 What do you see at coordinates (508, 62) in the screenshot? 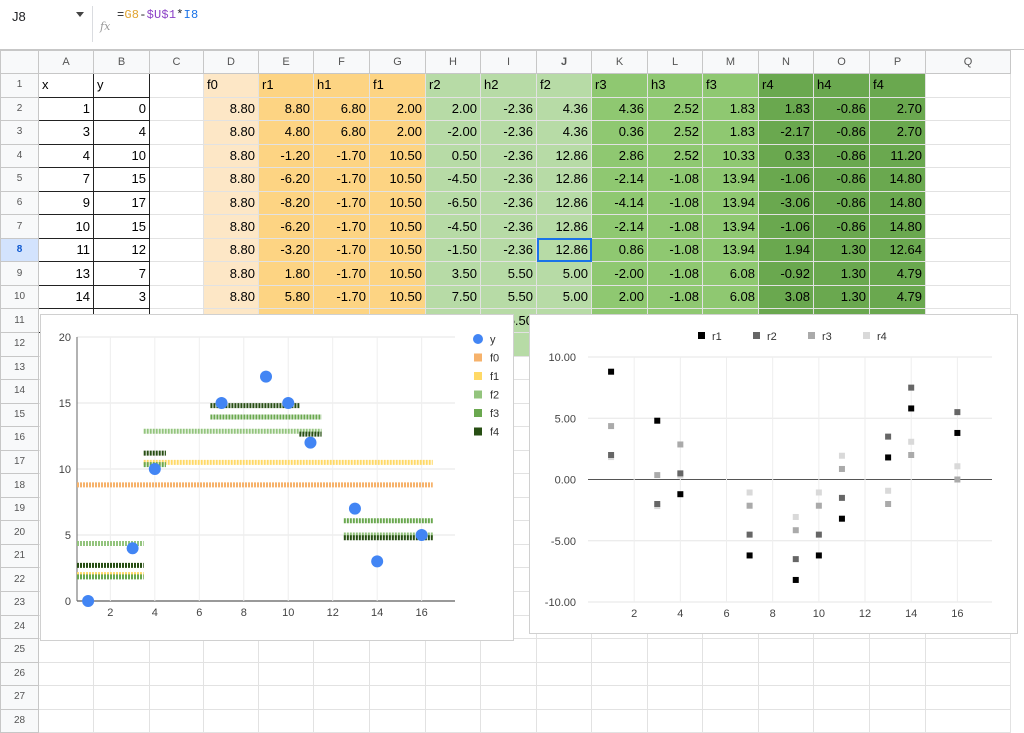
I see `column-header-i: I` at bounding box center [508, 62].